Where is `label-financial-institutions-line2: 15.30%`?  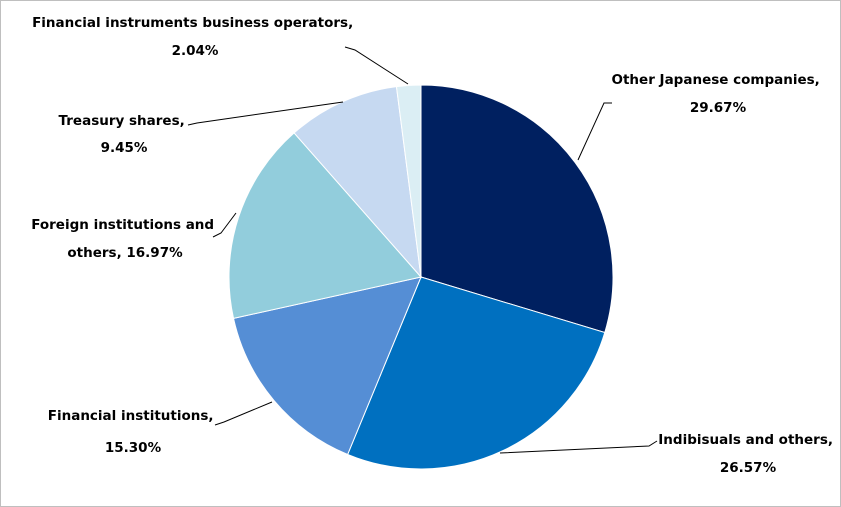 label-financial-institutions-line2: 15.30% is located at coordinates (133, 448).